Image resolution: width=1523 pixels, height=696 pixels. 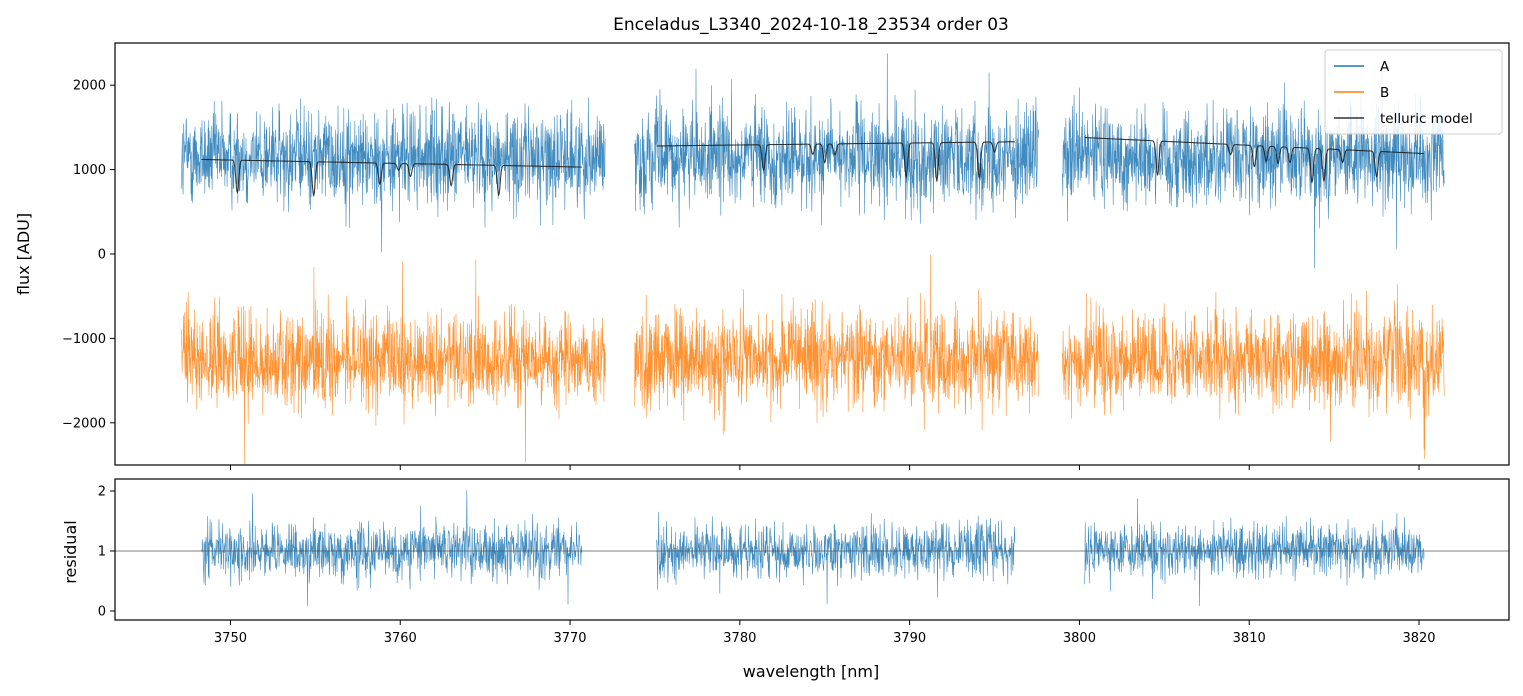 What do you see at coordinates (1426, 119) in the screenshot?
I see `legend-label-telluric: telluric model` at bounding box center [1426, 119].